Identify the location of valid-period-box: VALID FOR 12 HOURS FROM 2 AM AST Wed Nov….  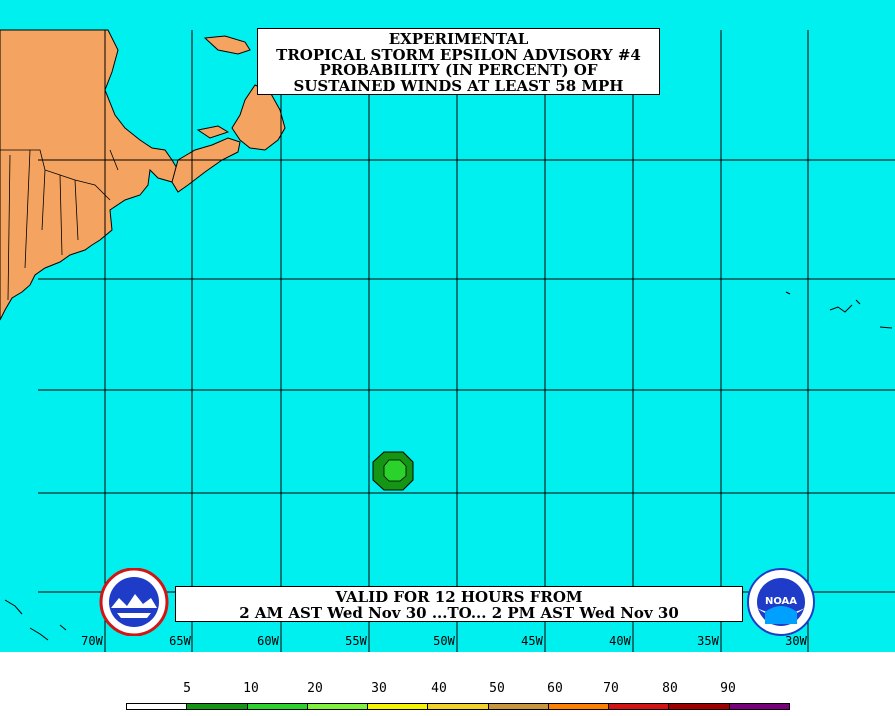
(459, 604).